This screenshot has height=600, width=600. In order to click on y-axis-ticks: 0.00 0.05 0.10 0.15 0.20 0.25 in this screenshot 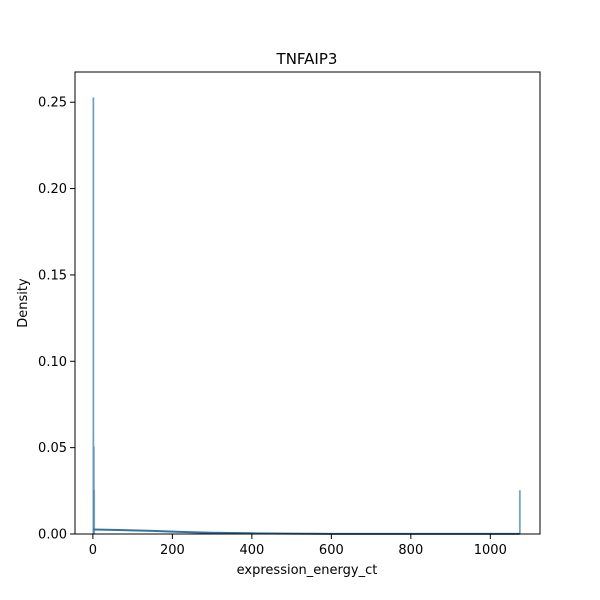, I will do `click(56, 319)`.